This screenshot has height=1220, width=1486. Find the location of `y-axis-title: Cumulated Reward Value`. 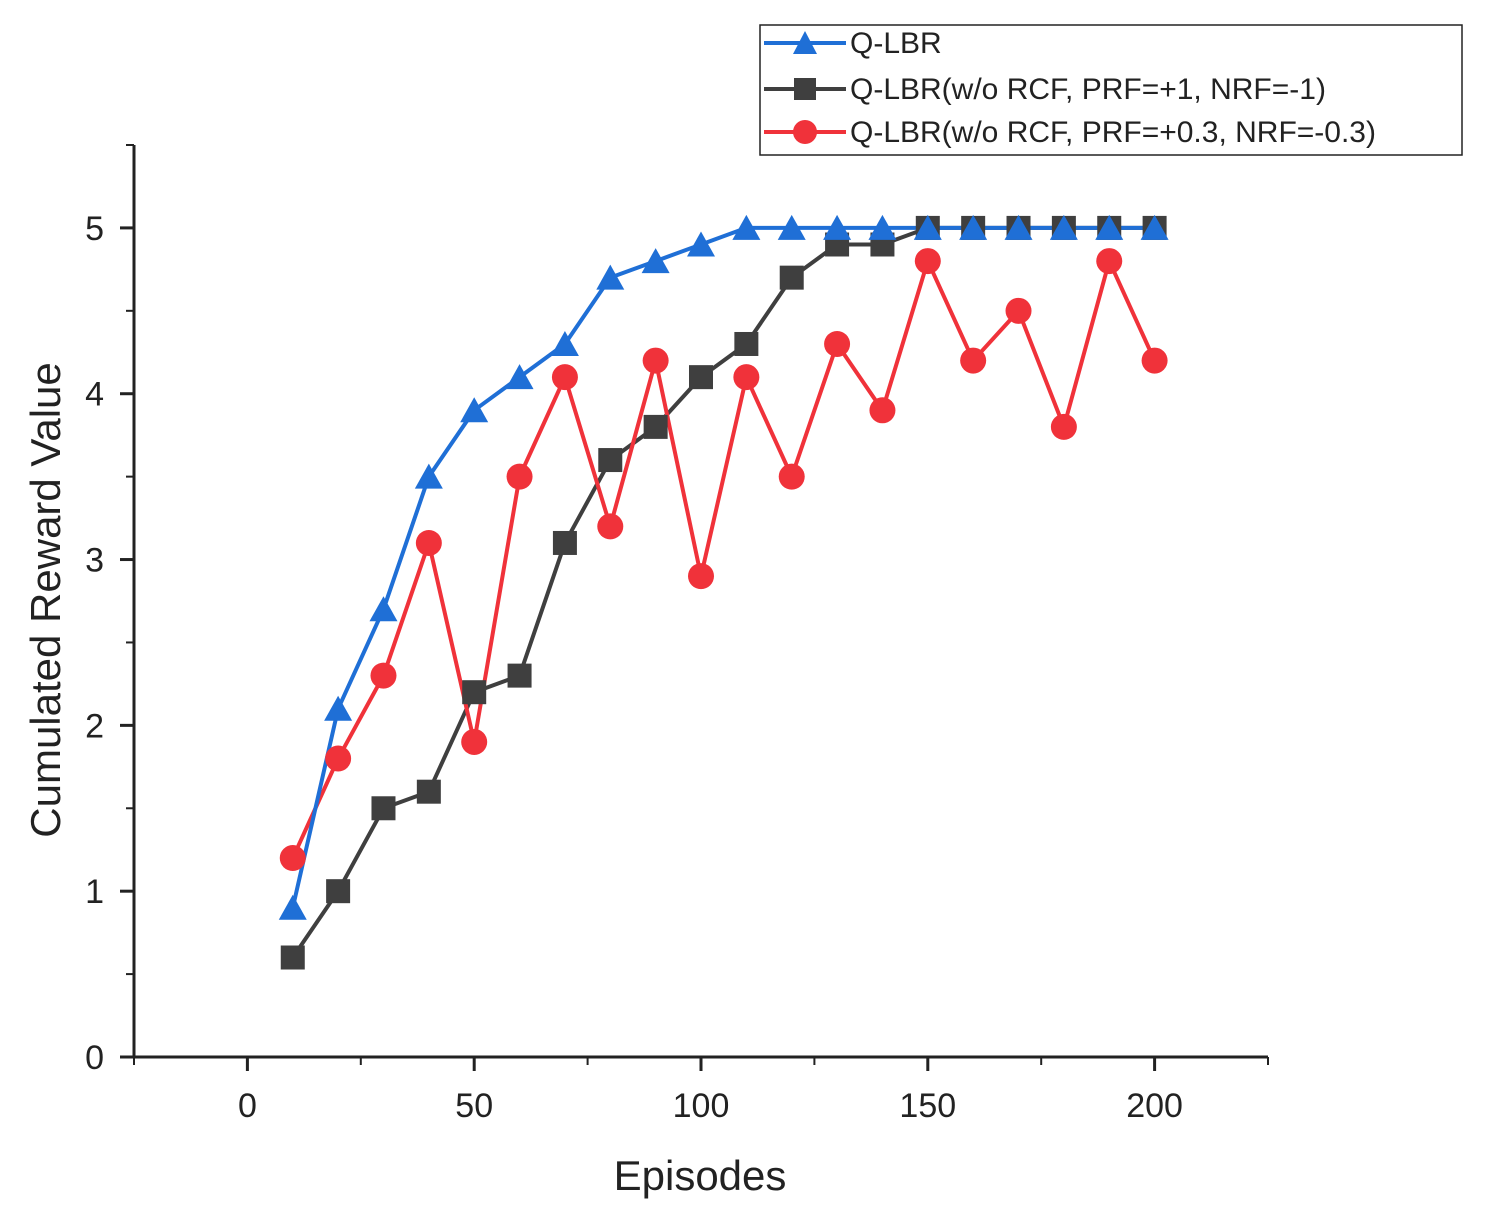

y-axis-title: Cumulated Reward Value is located at coordinates (45, 599).